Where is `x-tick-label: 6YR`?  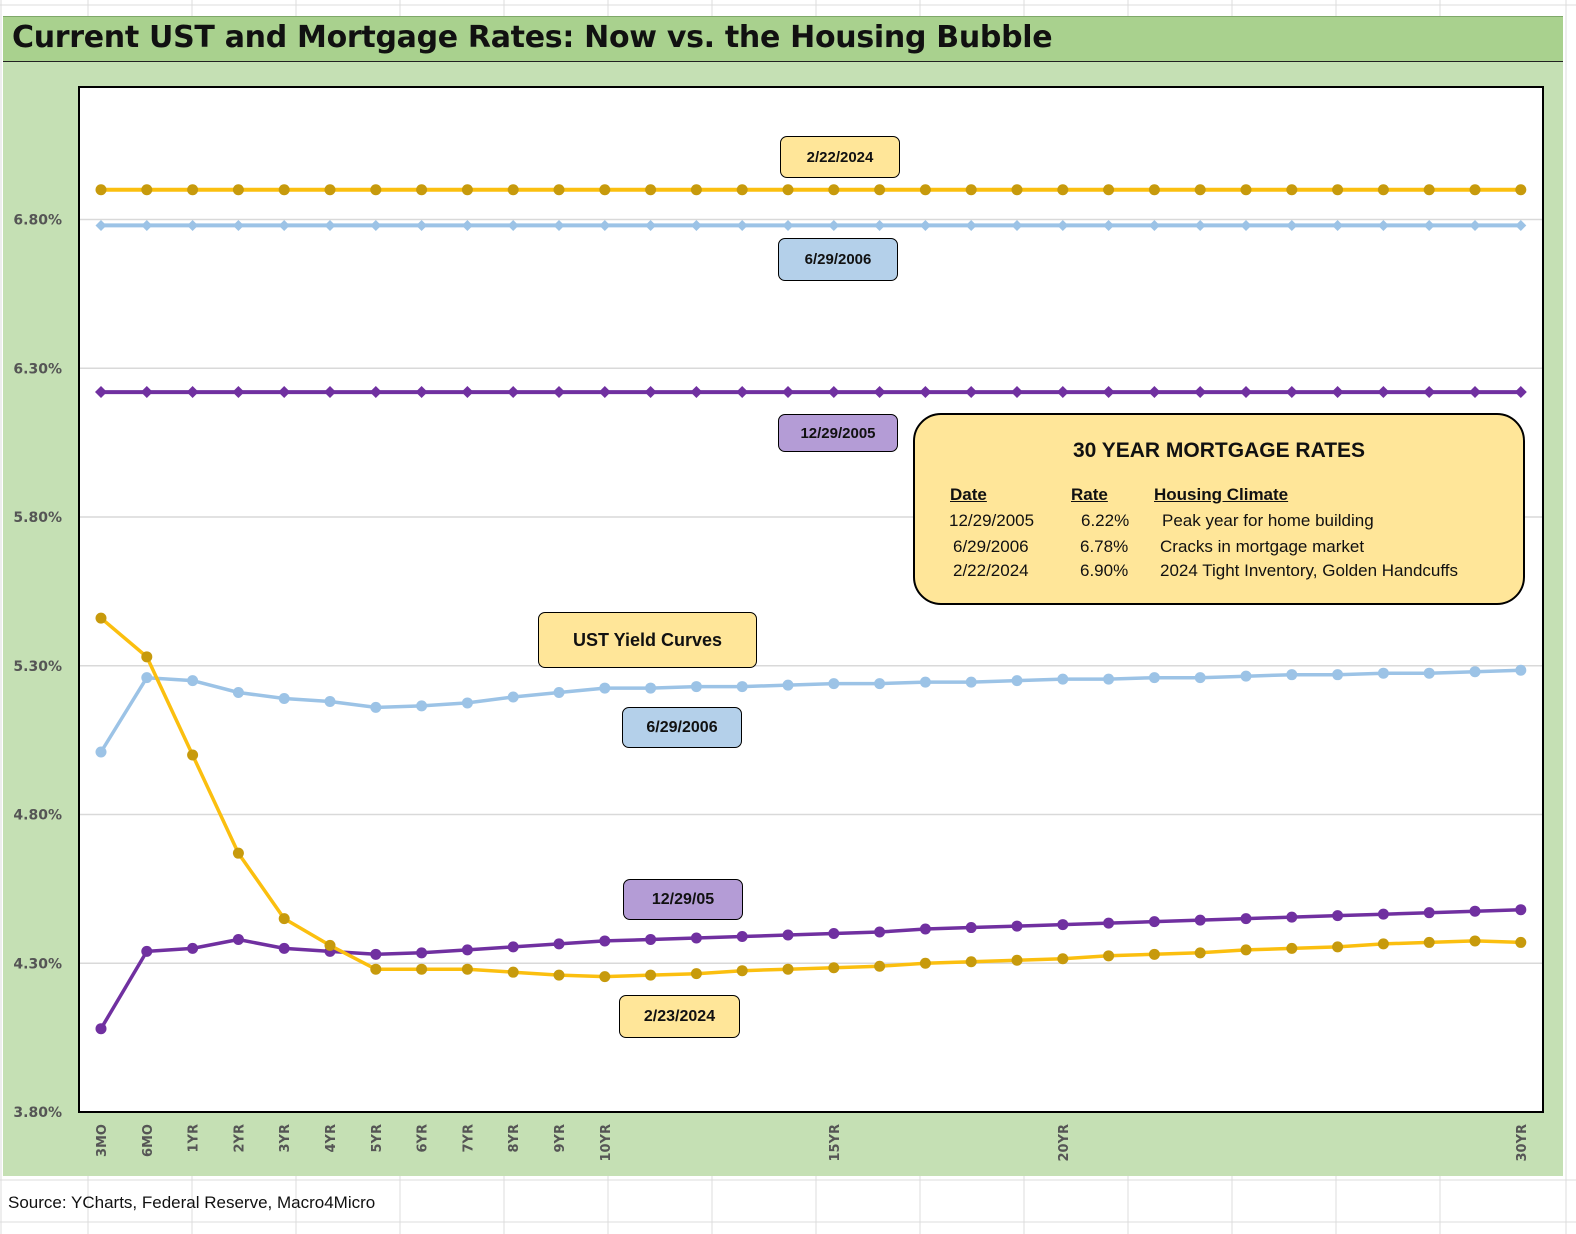 x-tick-label: 6YR is located at coordinates (423, 1138).